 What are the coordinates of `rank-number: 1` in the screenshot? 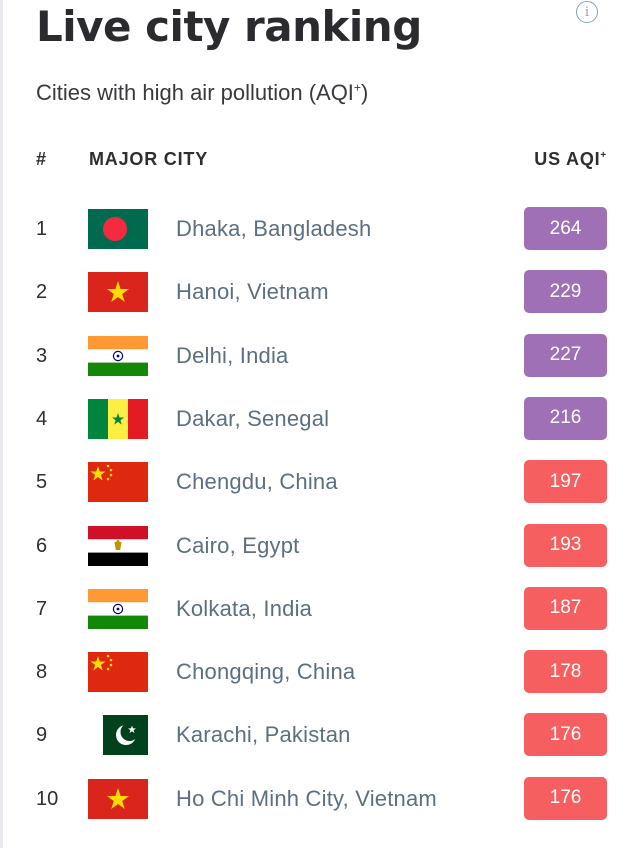 It's located at (42, 229).